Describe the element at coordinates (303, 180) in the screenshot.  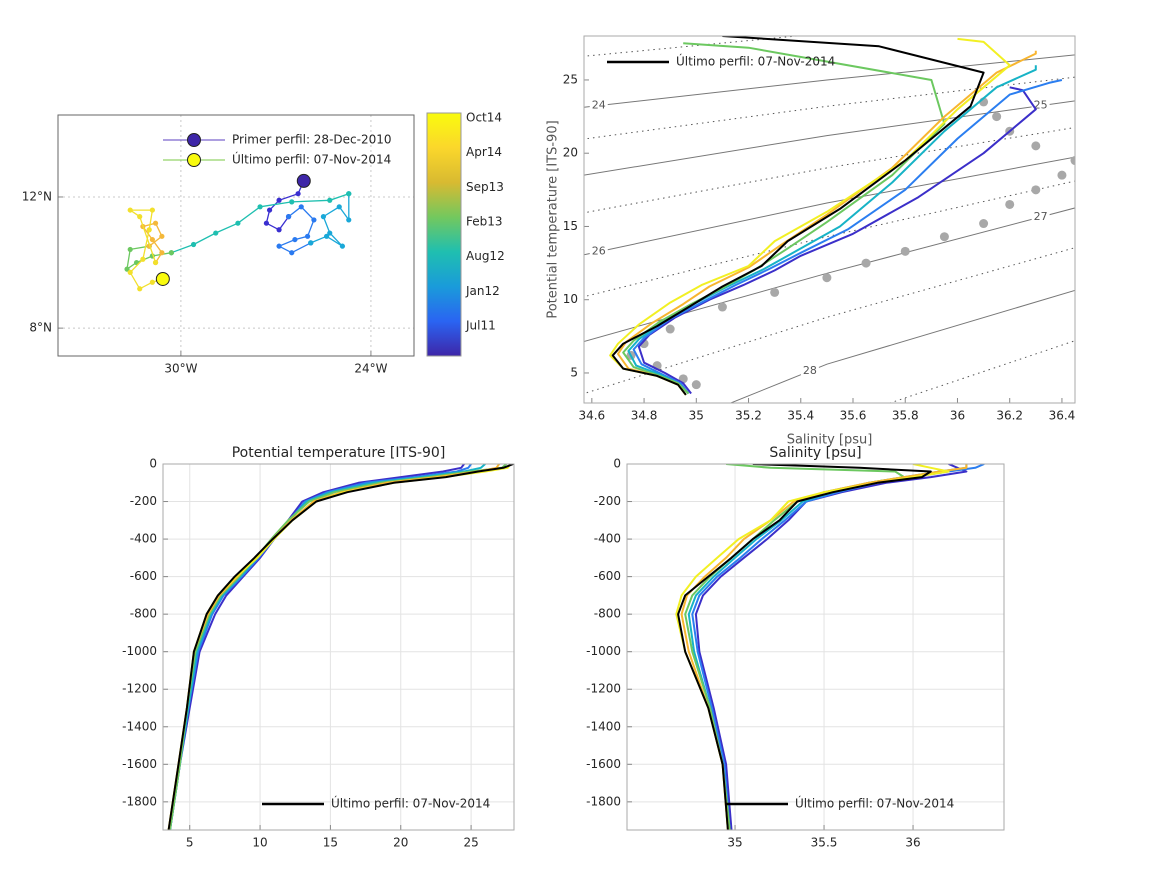
I see `profile-marker` at that location.